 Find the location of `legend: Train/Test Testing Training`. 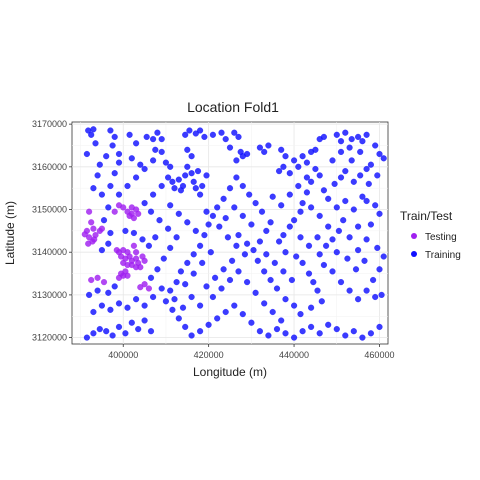

legend: Train/Test Testing Training is located at coordinates (430, 235).